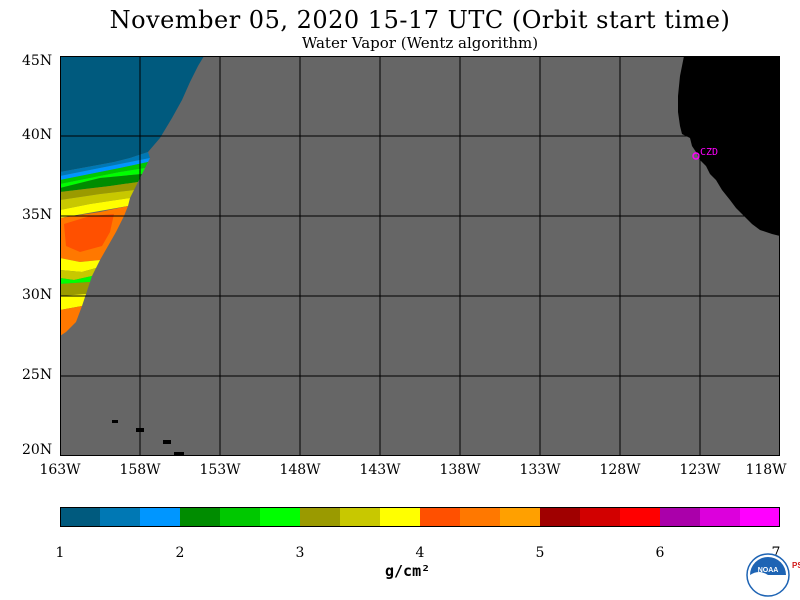 The image size is (800, 600). Describe the element at coordinates (729, 146) in the screenshot. I see `north-america-land` at that location.